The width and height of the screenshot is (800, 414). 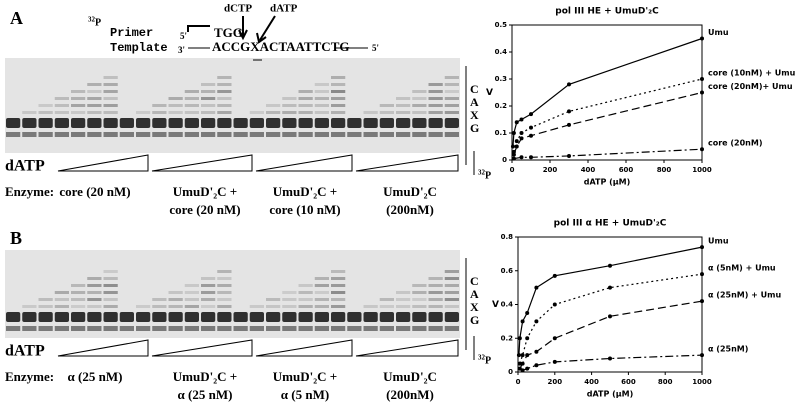 I want to click on chart-title: pol III α HE + UmuD'₂C, so click(x=610, y=224).